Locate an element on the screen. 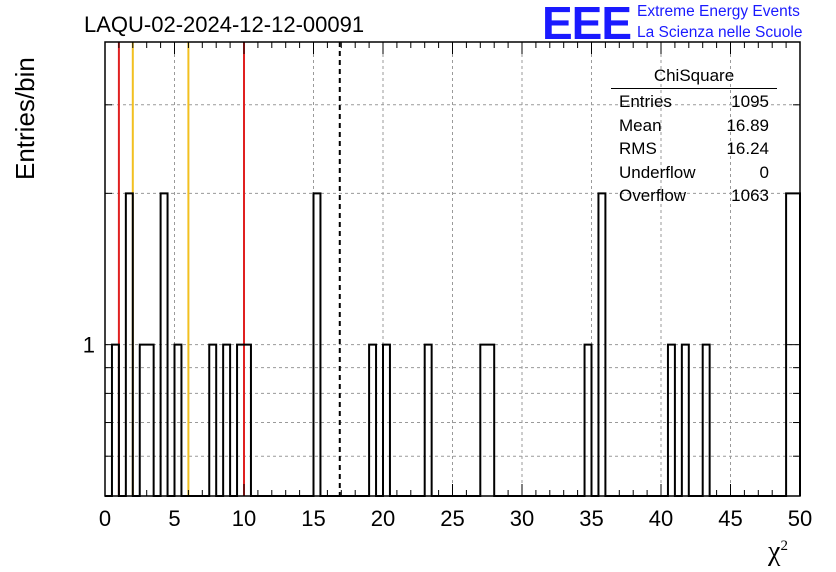  stats-label: RMS is located at coordinates (638, 148).